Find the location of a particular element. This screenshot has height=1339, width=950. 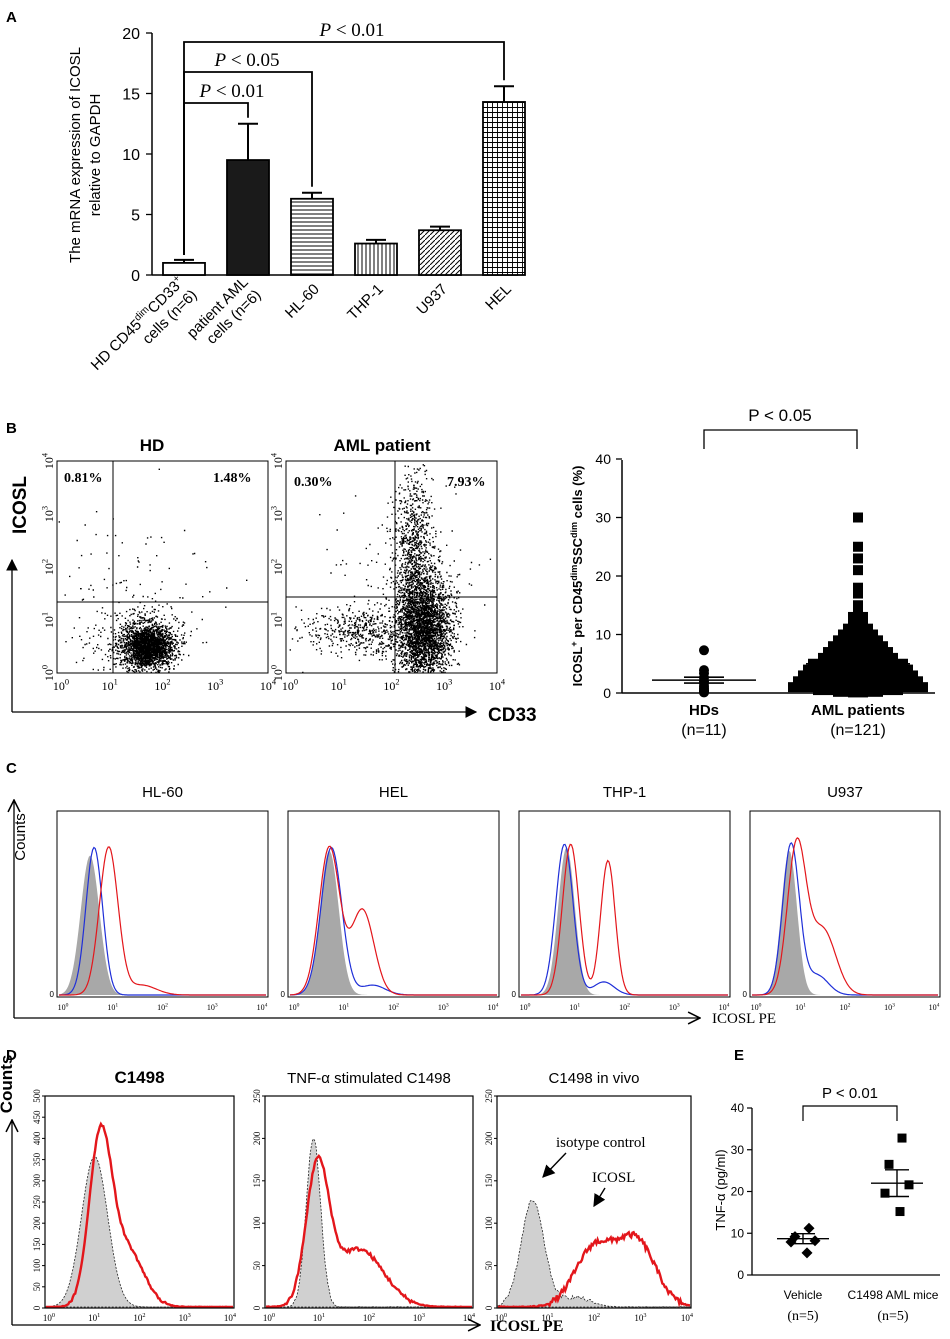

d-y-axis-label: Counts is located at coordinates (8, 1084).